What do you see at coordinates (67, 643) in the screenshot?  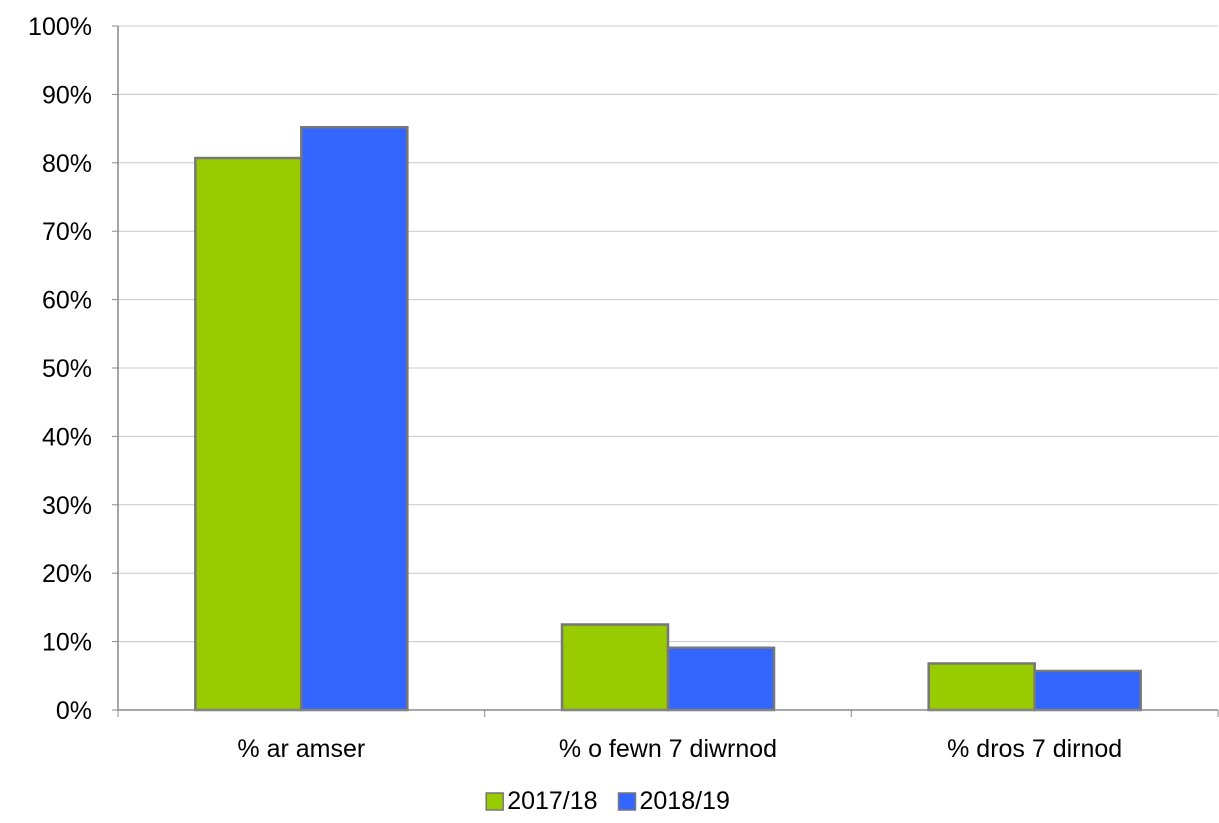 I see `y-tick-label: 10%` at bounding box center [67, 643].